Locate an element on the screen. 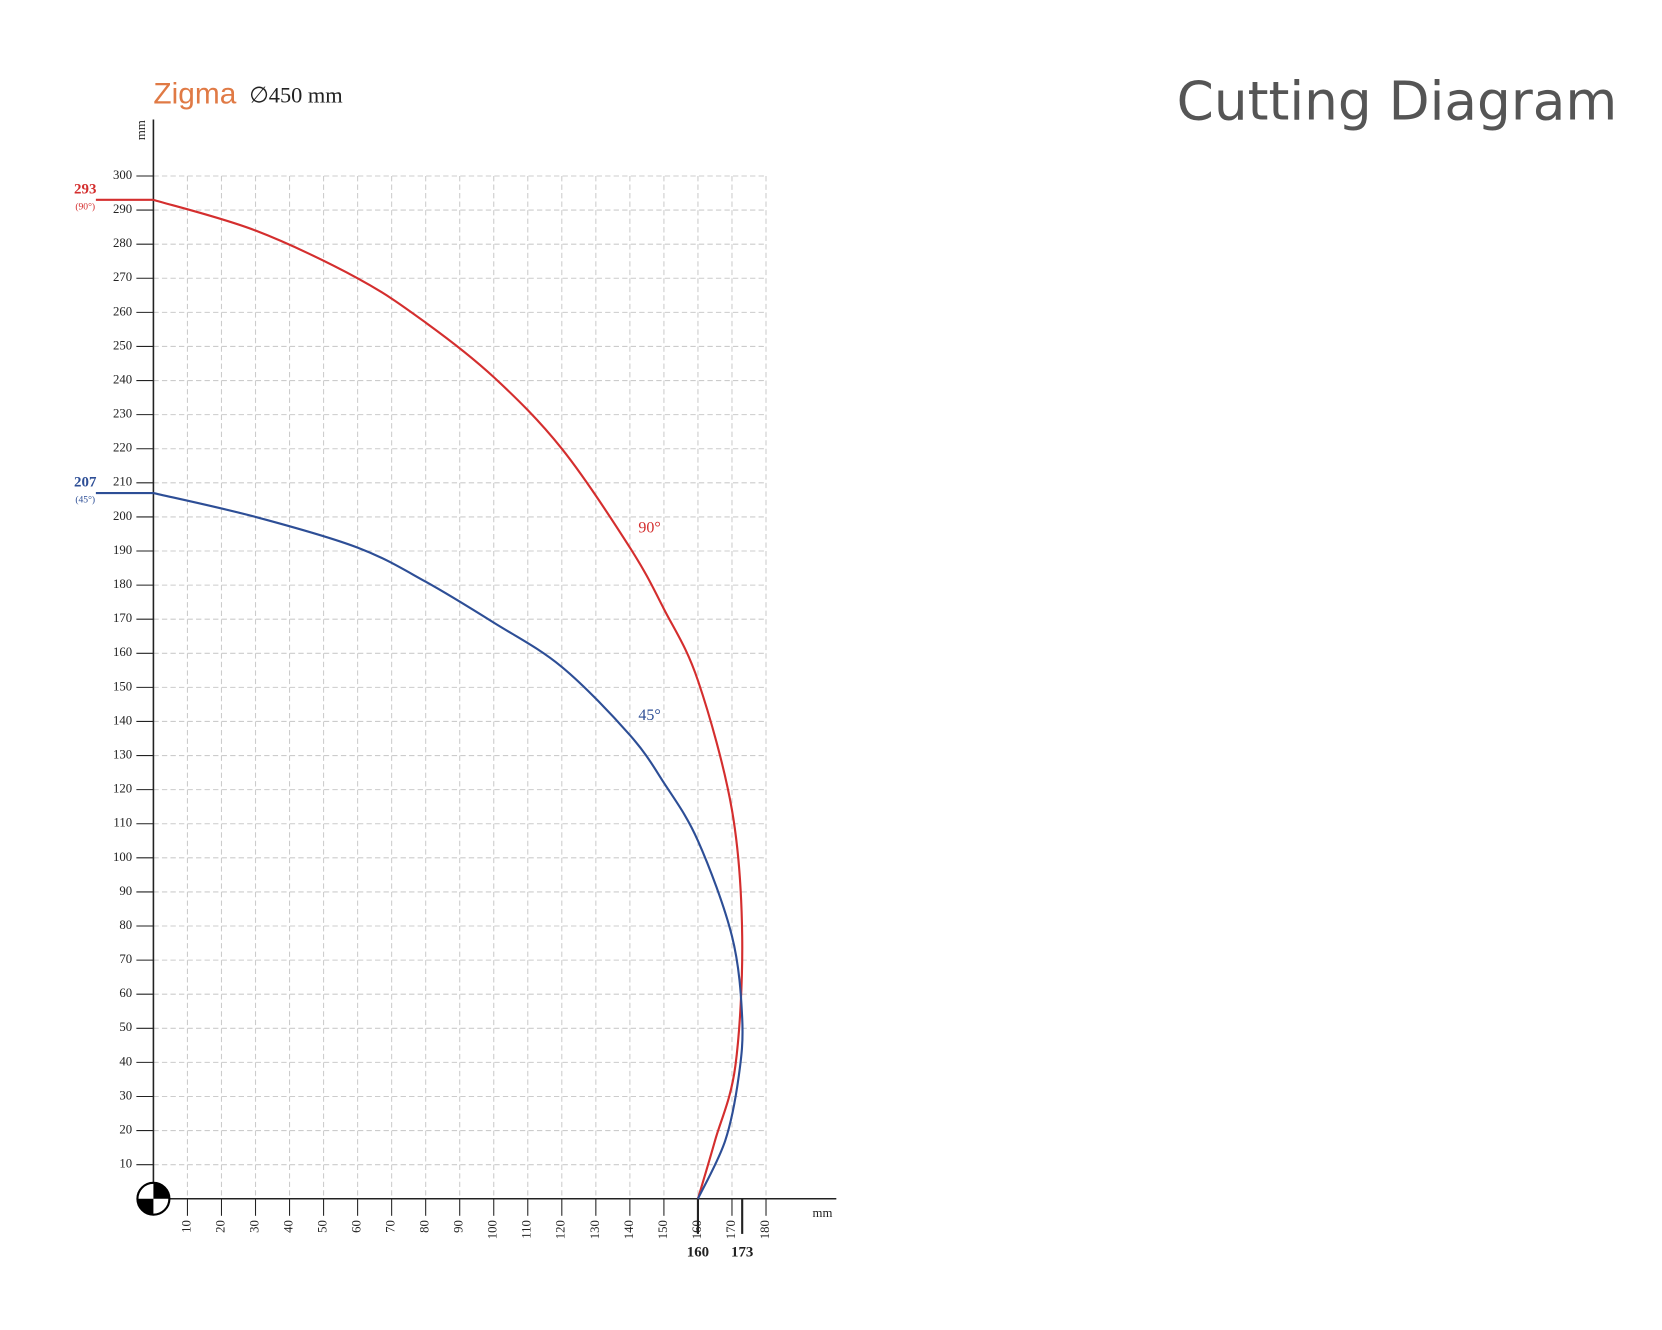 The image size is (1662, 1330). y-tick-label: 250 is located at coordinates (122, 345).